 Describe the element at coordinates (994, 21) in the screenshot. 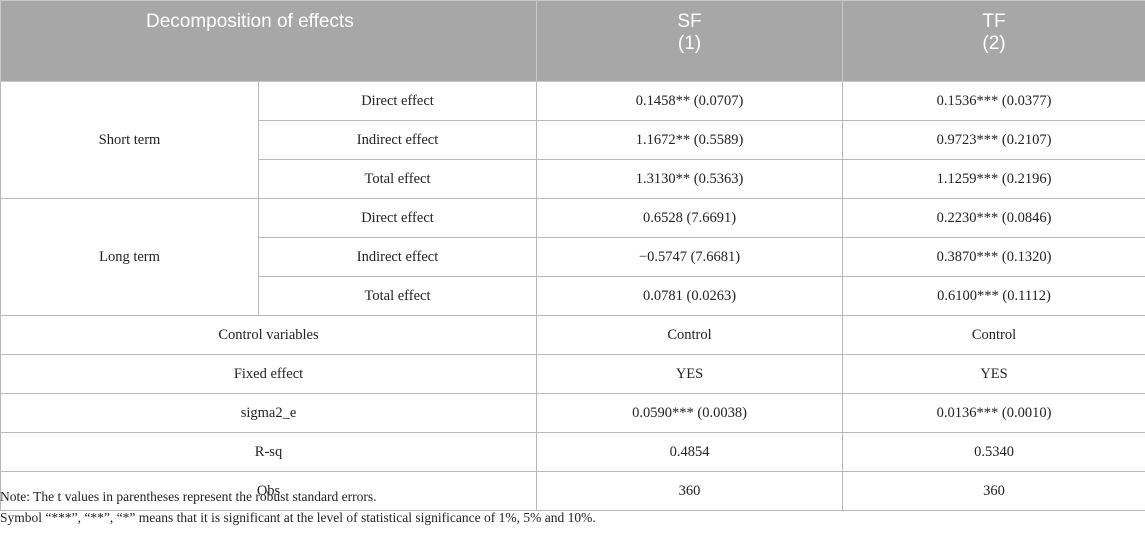

I see `header-col-tf-name: TF` at that location.